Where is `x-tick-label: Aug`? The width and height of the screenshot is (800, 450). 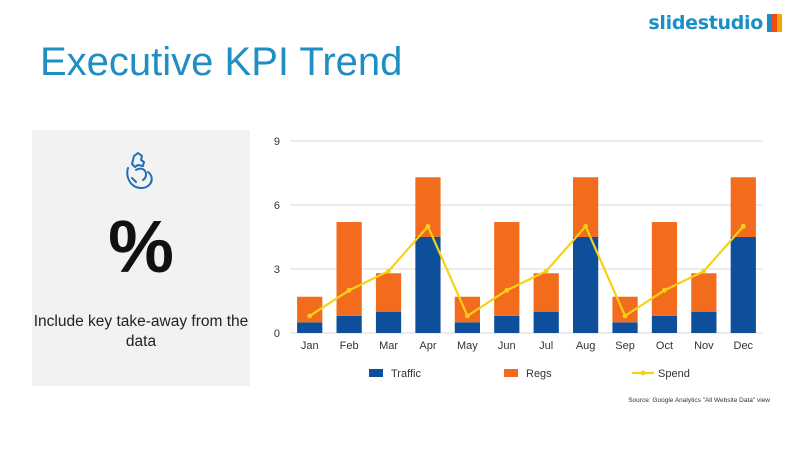 x-tick-label: Aug is located at coordinates (586, 346).